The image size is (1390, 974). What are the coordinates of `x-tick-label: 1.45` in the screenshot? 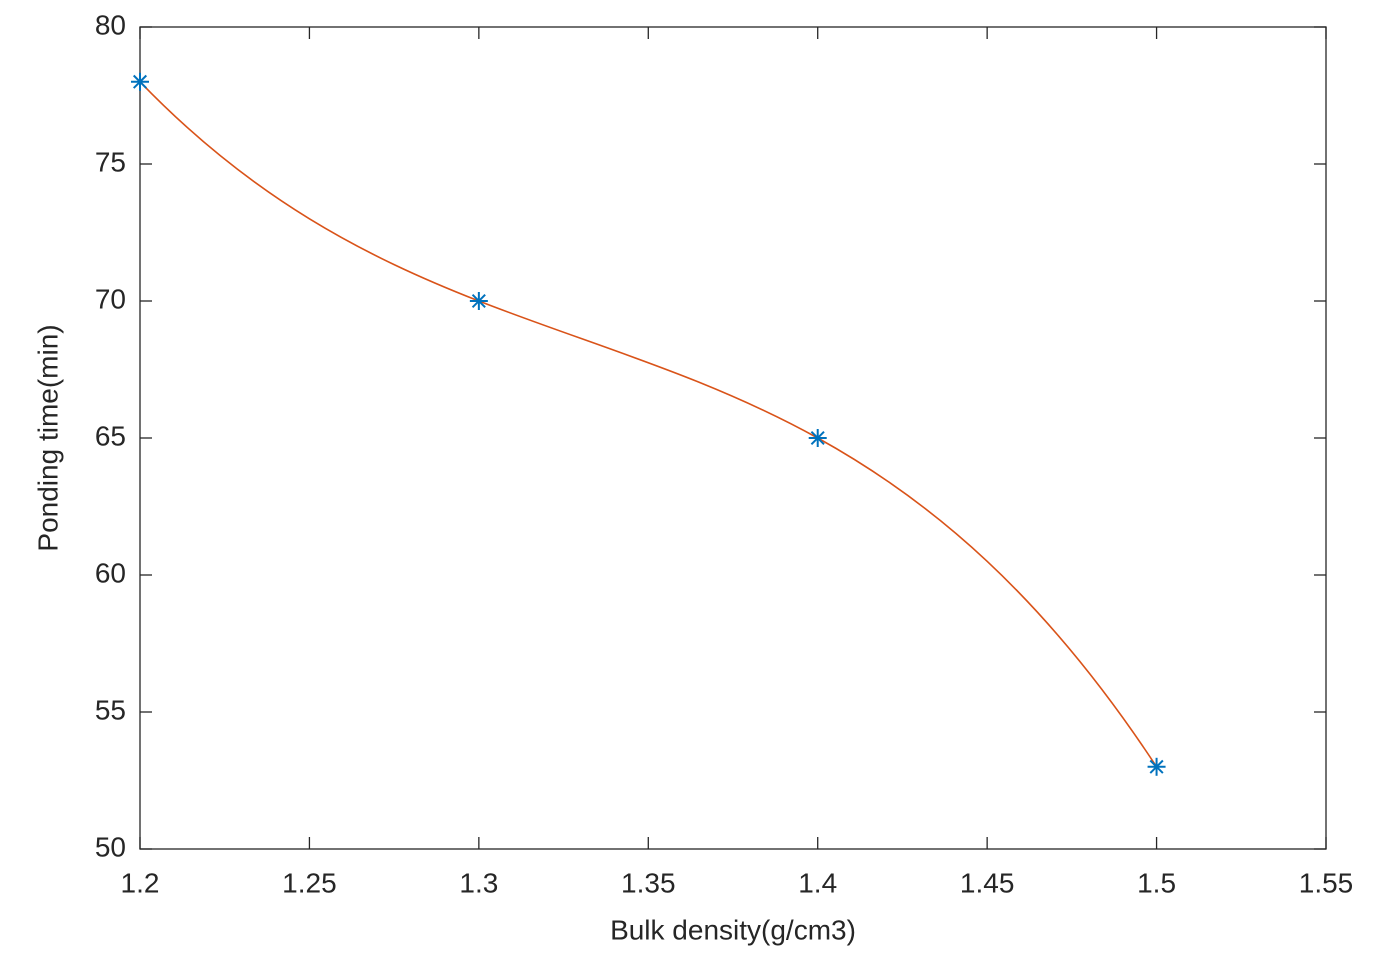 It's located at (987, 882).